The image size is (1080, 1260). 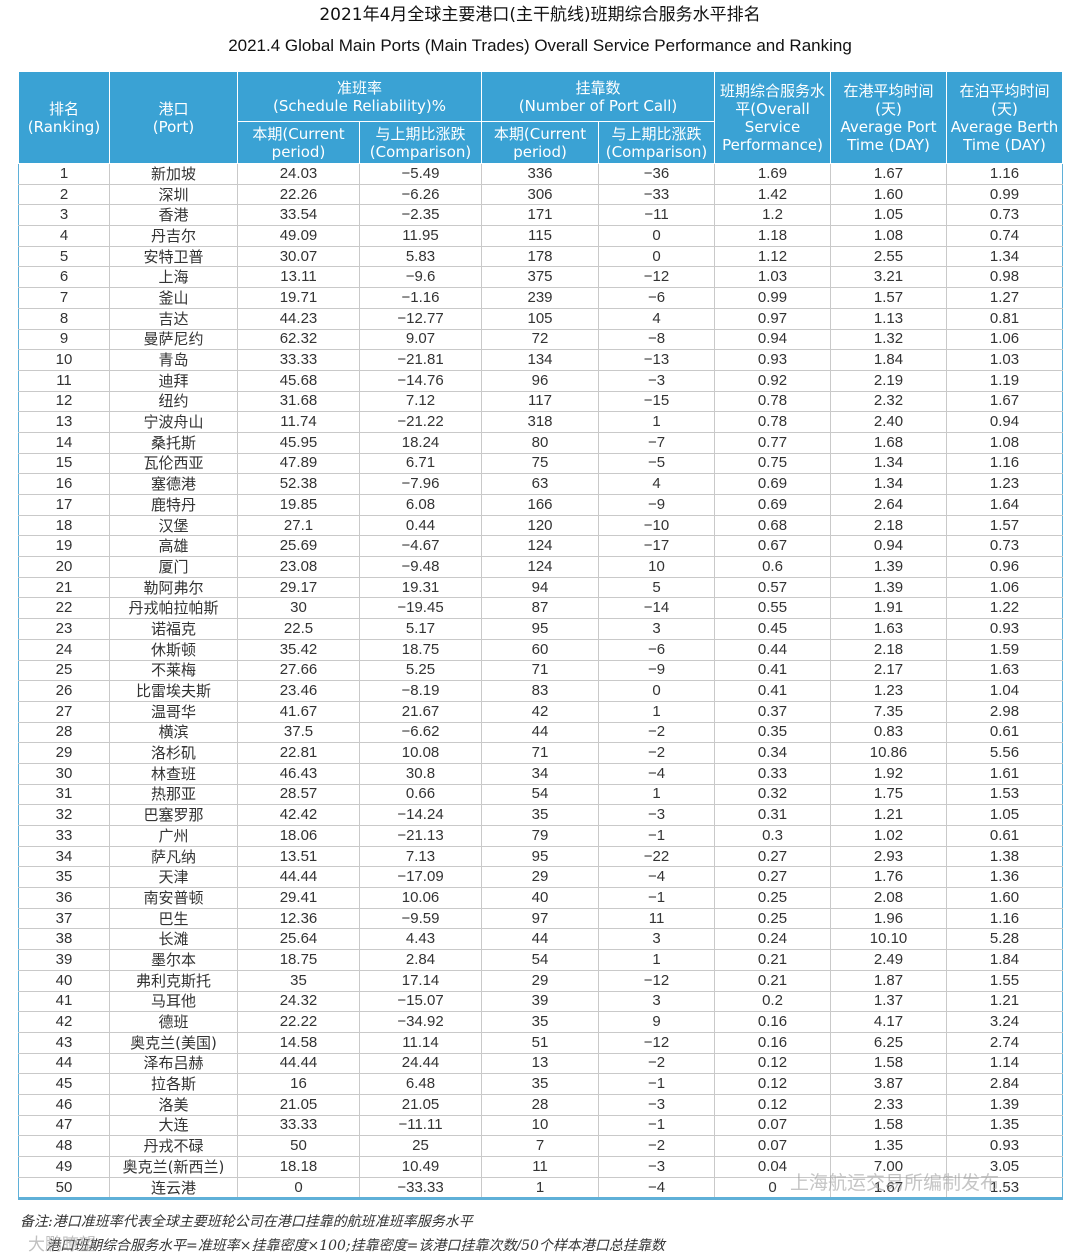 I want to click on cell-port: 德班, so click(x=173, y=1022).